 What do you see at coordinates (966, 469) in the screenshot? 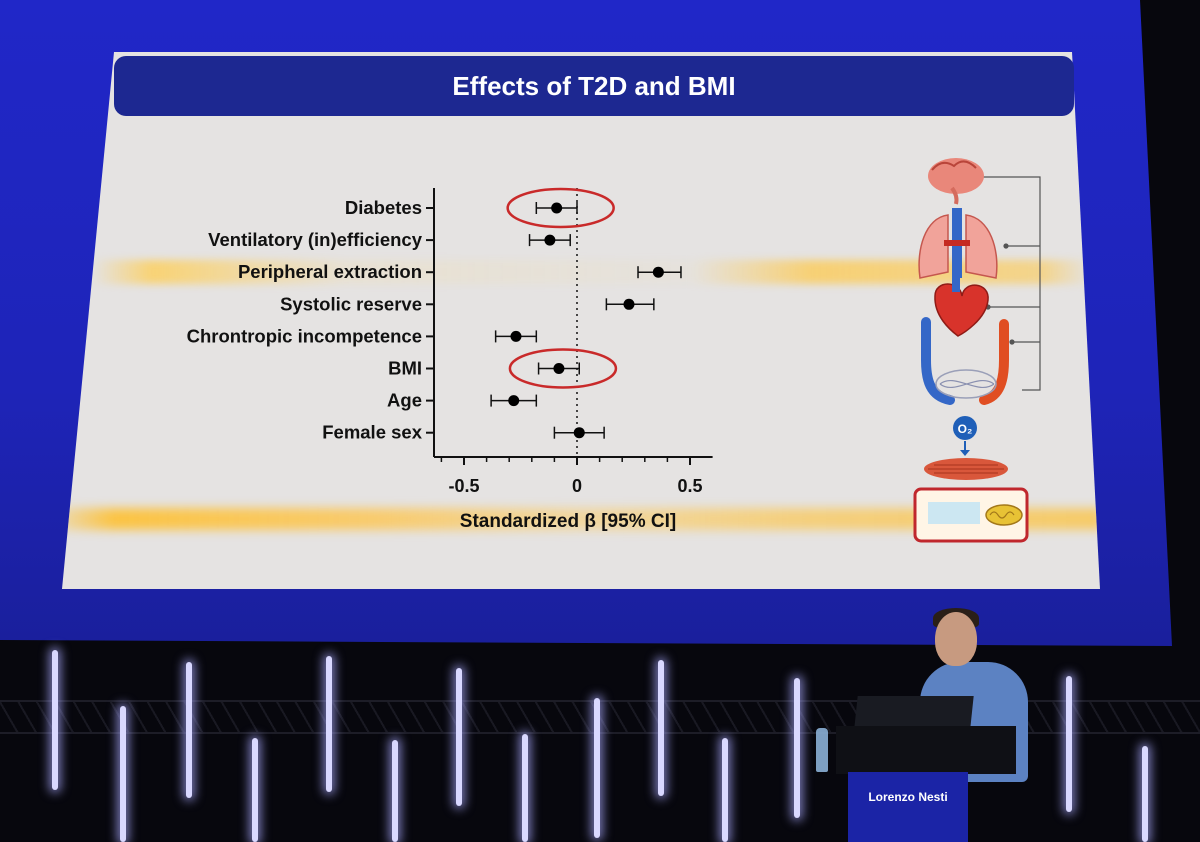
I see `muscle-icon` at bounding box center [966, 469].